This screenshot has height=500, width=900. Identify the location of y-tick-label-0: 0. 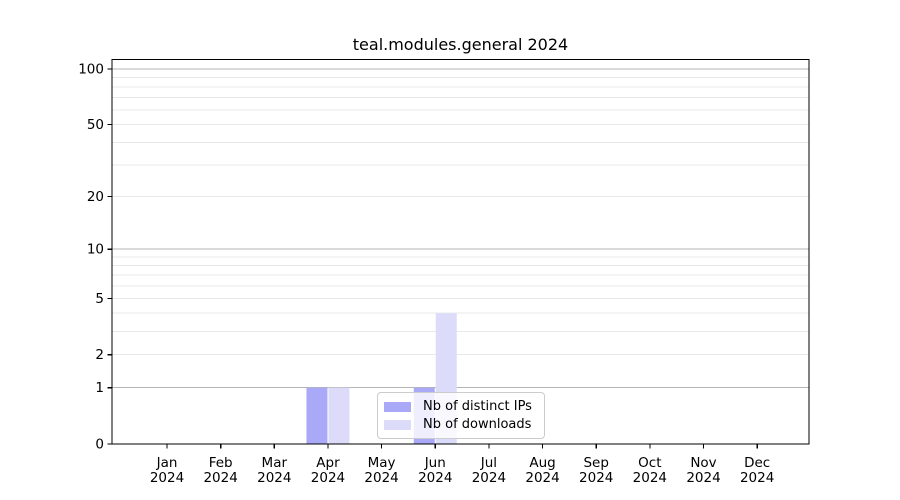
(99, 445).